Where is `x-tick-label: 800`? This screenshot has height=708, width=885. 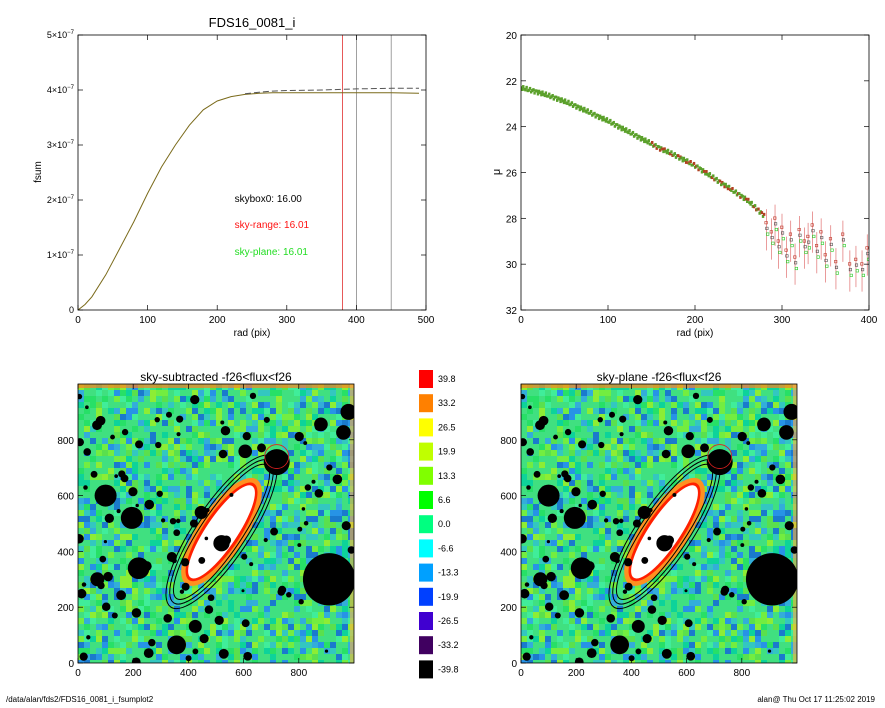 x-tick-label: 800 is located at coordinates (298, 673).